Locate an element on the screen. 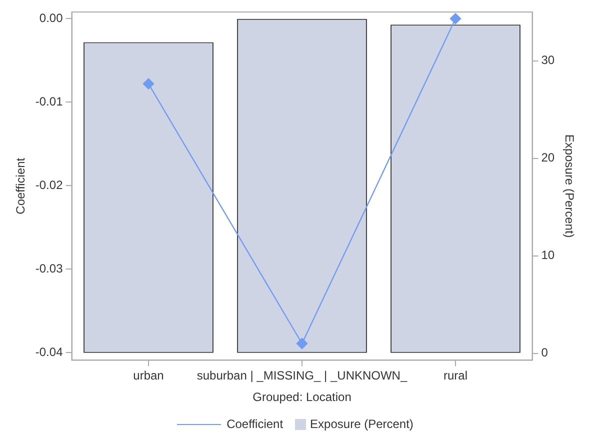 Image resolution: width=590 pixels, height=443 pixels. y-tick-label: -0.03 is located at coordinates (49, 268).